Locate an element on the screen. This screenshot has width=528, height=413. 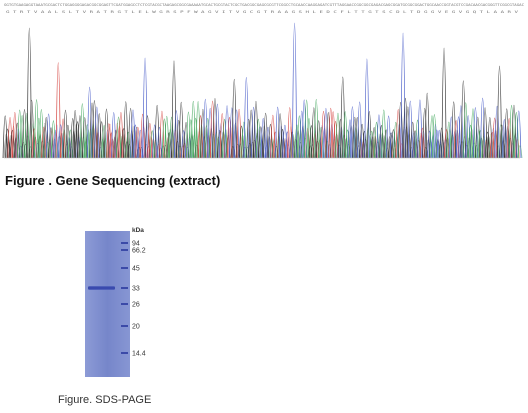
protein-band is located at coordinates (101, 288).